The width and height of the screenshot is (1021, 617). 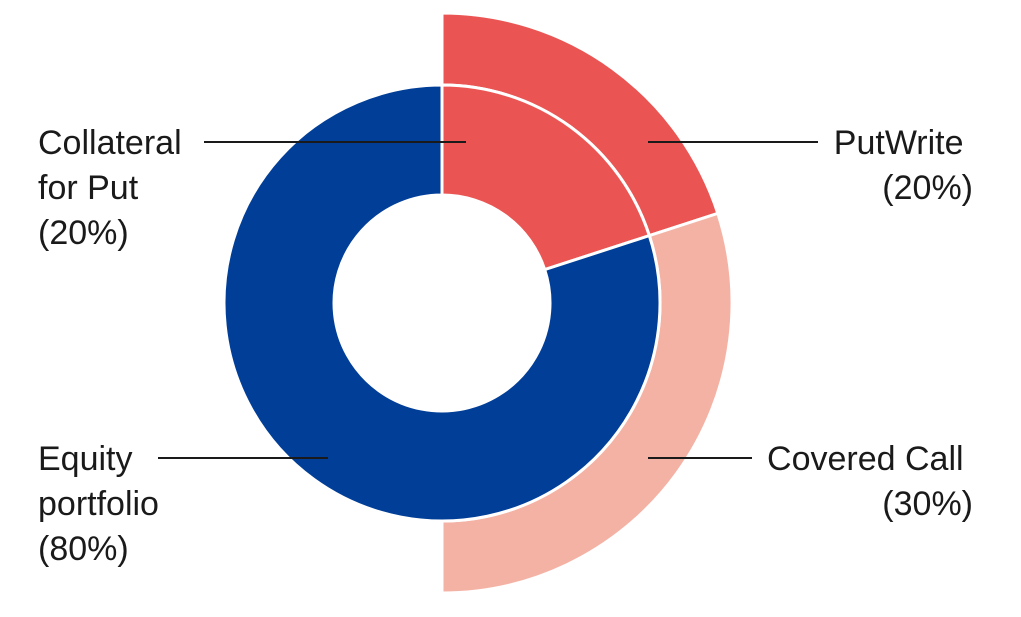 I want to click on label-covered-call: Covered Call (30%), so click(x=870, y=481).